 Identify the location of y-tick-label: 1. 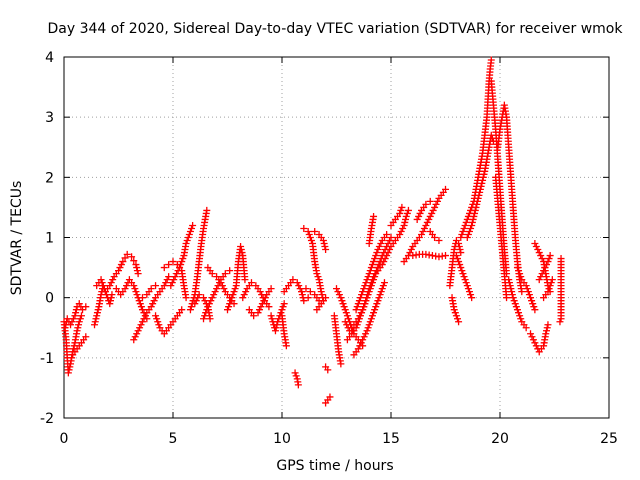
(49, 239).